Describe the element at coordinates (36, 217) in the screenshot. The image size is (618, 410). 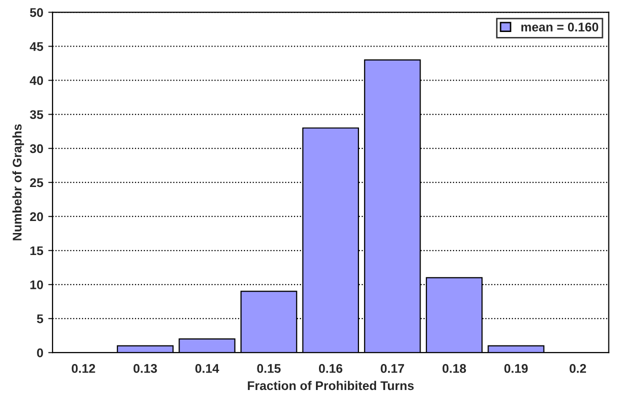
I see `y-tick-label: 20` at that location.